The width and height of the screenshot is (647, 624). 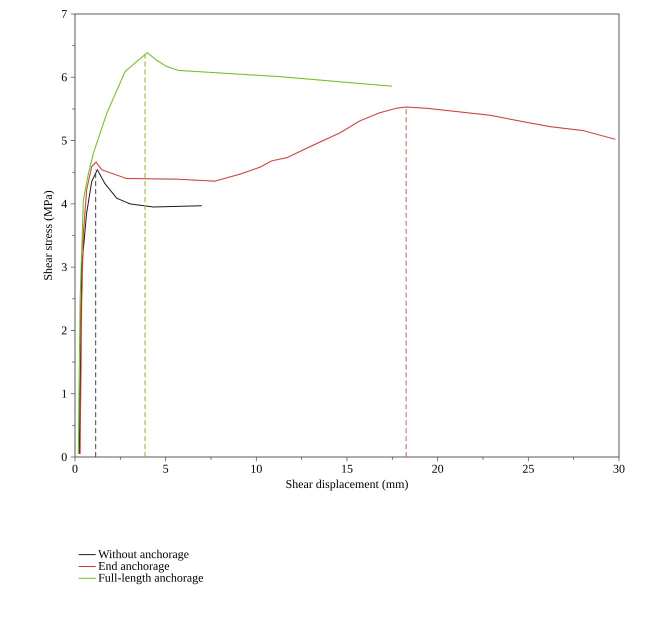 What do you see at coordinates (438, 468) in the screenshot?
I see `x-tick-label: 20` at bounding box center [438, 468].